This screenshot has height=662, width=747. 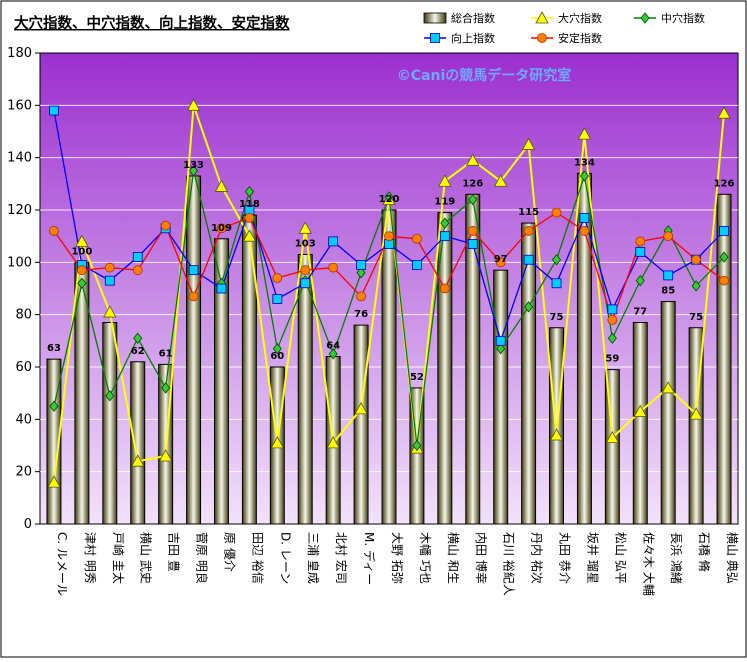 I want to click on x-tick-label: 田辺 裕信, so click(x=257, y=558).